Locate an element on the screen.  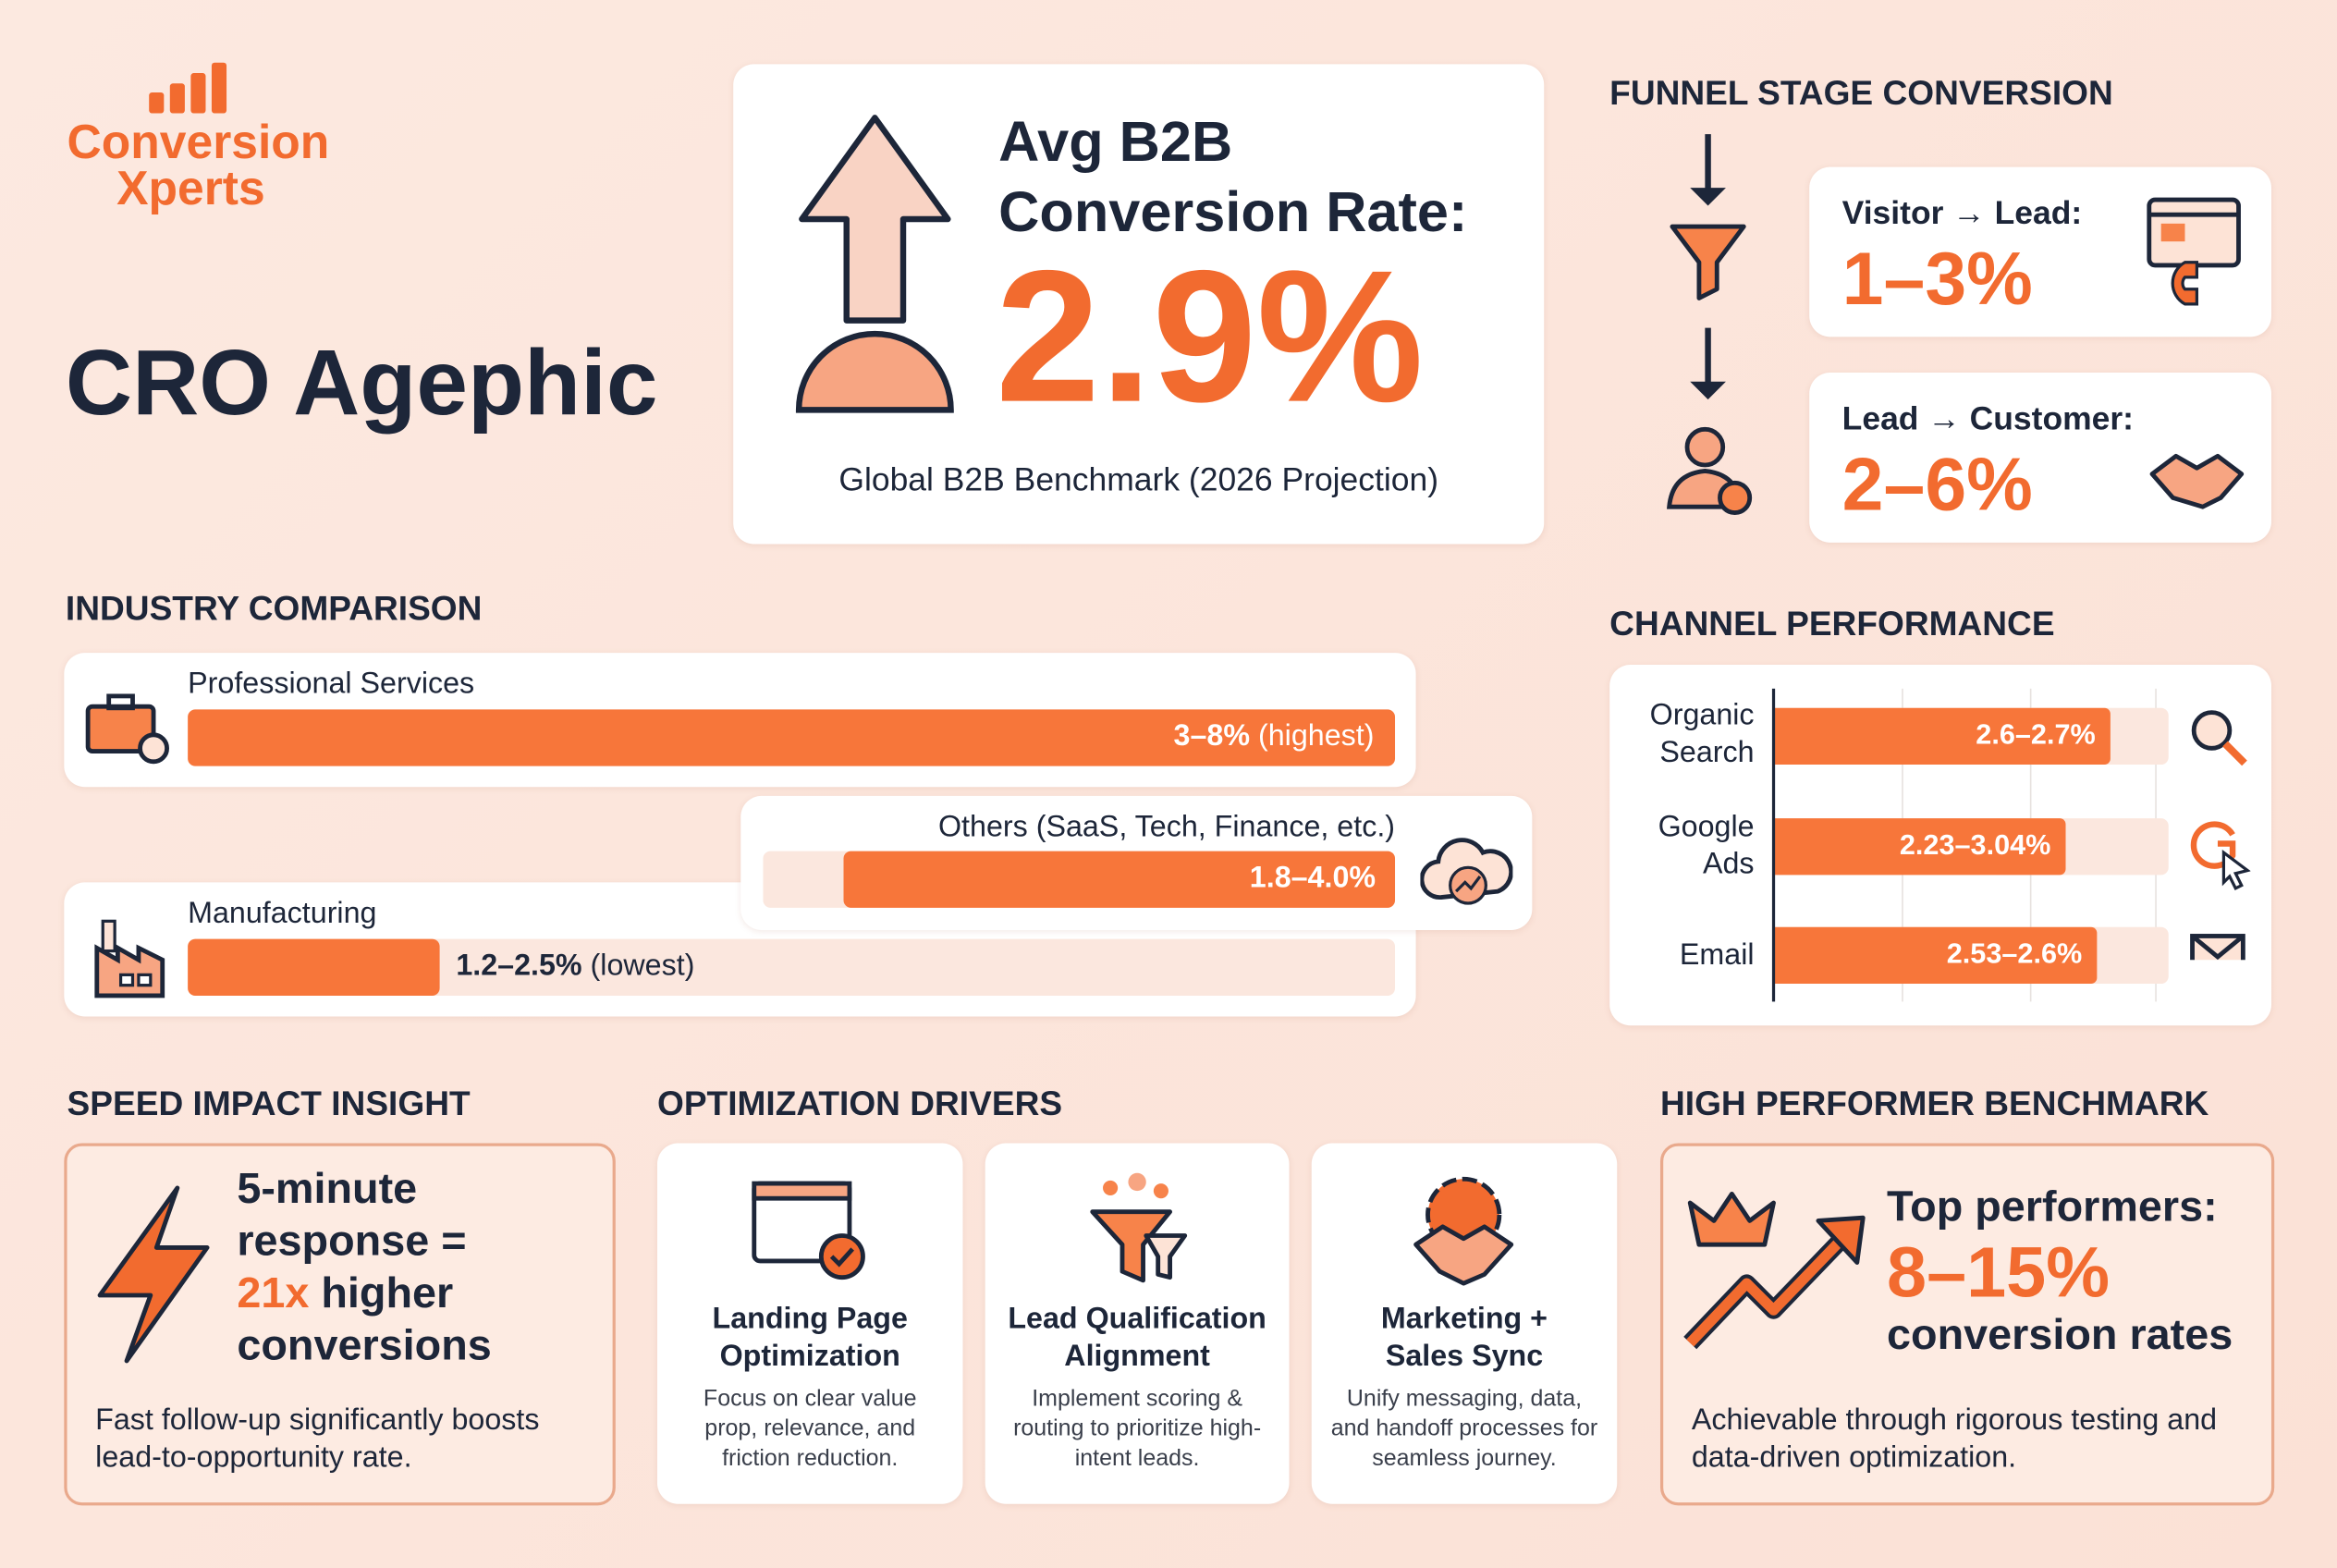
section-heading: FUNNEL STAGE CONVERSION is located at coordinates (1861, 92).